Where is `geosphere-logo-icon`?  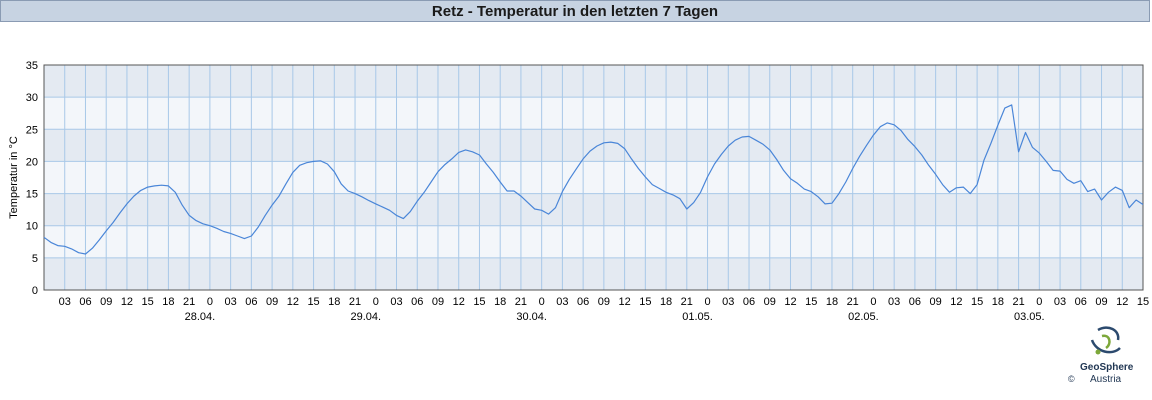 geosphere-logo-icon is located at coordinates (1105, 340).